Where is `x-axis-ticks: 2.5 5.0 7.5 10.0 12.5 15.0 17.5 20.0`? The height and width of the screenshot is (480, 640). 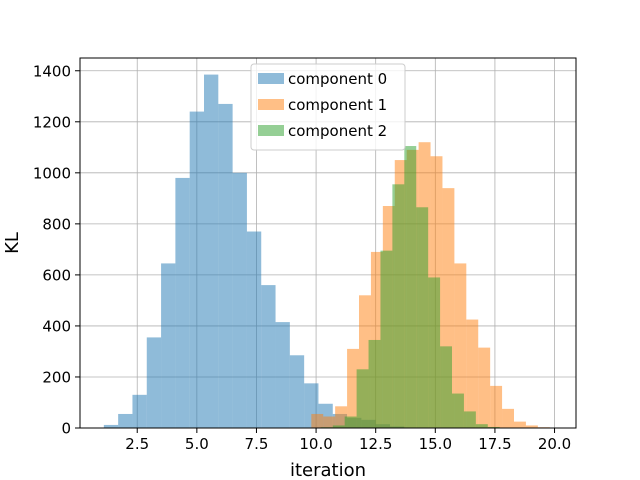 x-axis-ticks: 2.5 5.0 7.5 10.0 12.5 15.0 17.5 20.0 is located at coordinates (348, 440).